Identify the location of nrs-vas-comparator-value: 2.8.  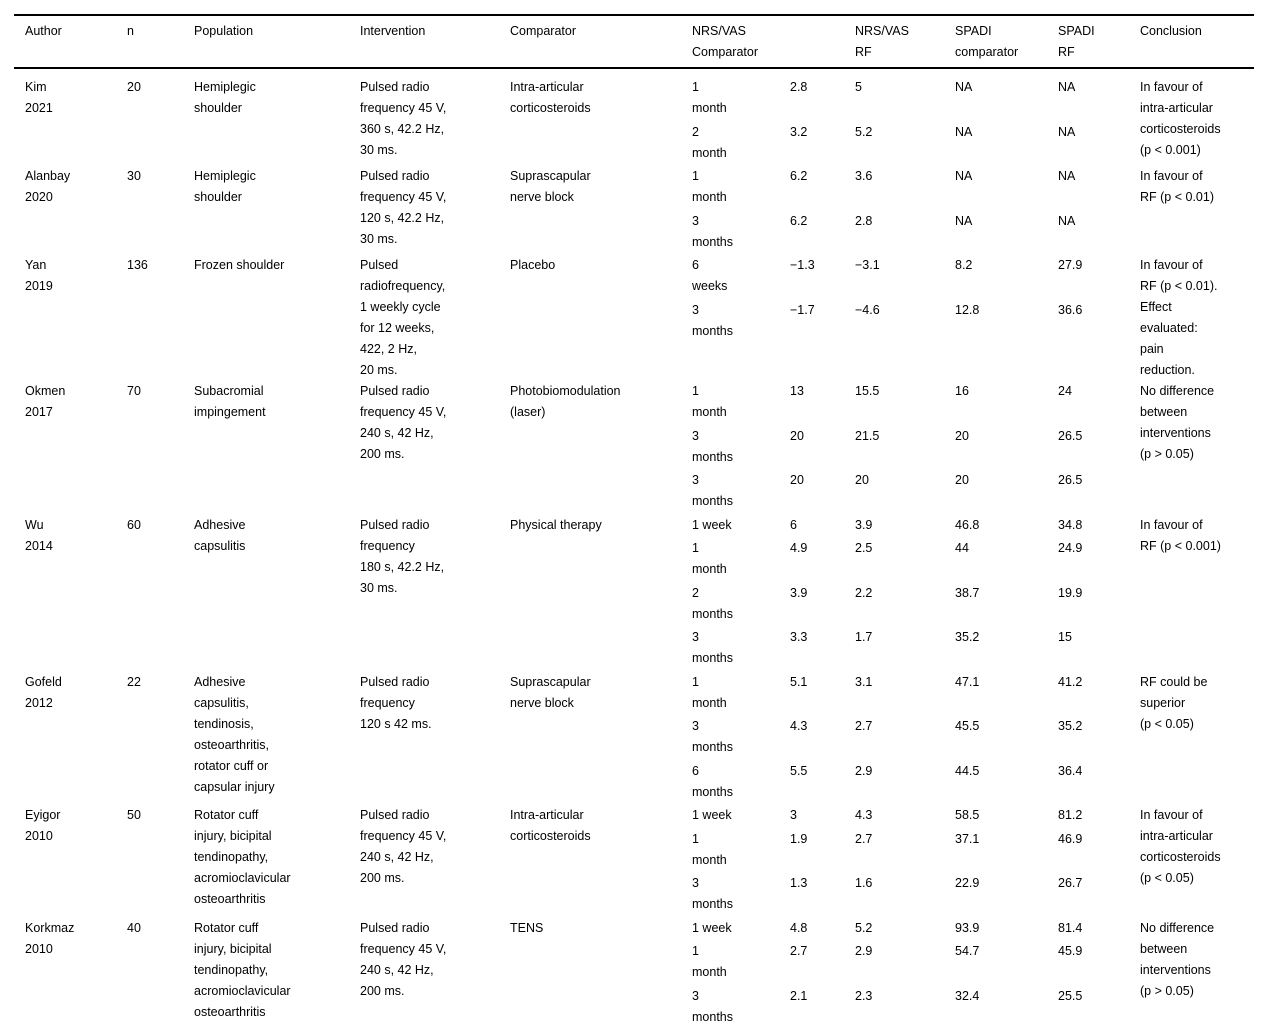
(799, 87).